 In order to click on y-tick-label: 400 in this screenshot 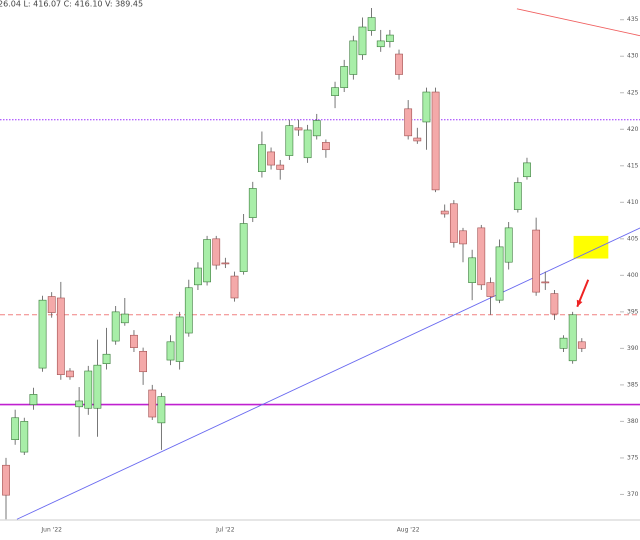, I will do `click(633, 275)`.